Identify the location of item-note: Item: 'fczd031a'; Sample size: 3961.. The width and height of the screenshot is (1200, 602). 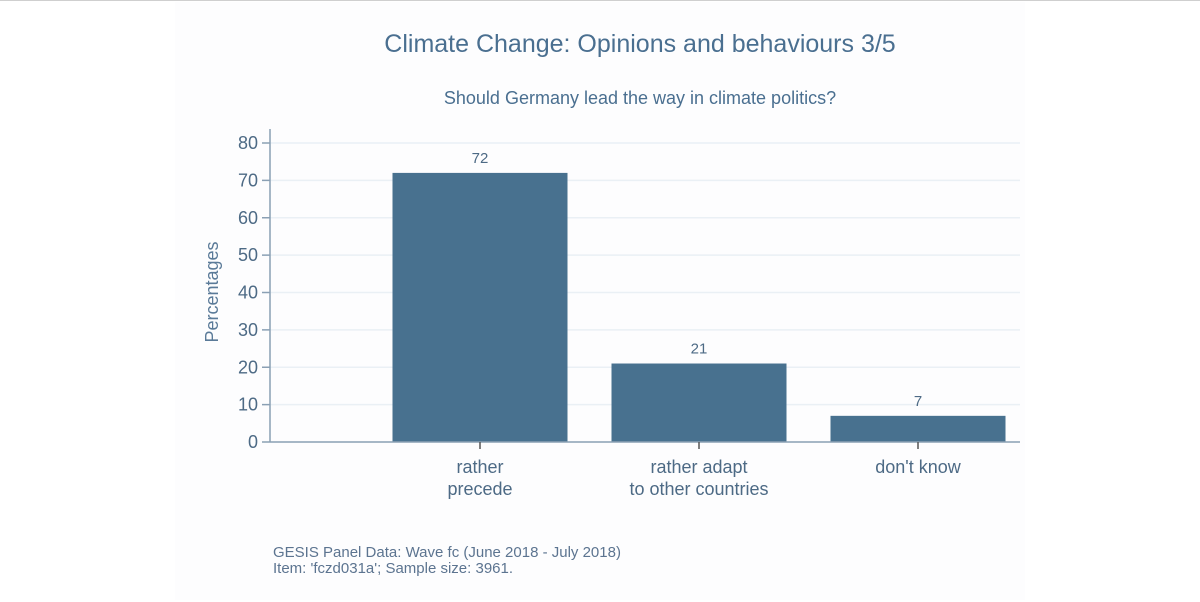
(393, 568).